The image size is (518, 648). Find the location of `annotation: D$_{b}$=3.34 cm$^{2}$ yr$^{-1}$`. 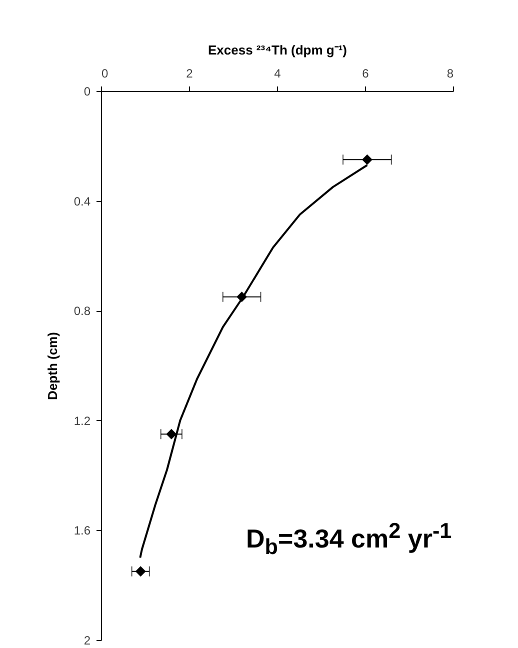

annotation: D$_{b}$=3.34 cm$^{2}$ yr$^{-1}$ is located at coordinates (349, 539).